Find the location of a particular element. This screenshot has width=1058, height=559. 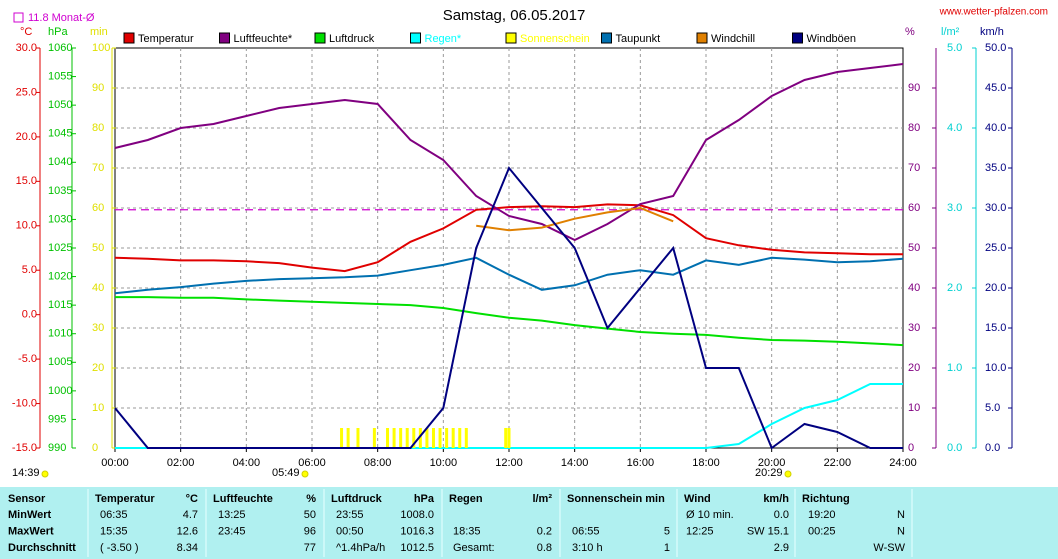

table-row-label: MaxWert is located at coordinates (31, 531).